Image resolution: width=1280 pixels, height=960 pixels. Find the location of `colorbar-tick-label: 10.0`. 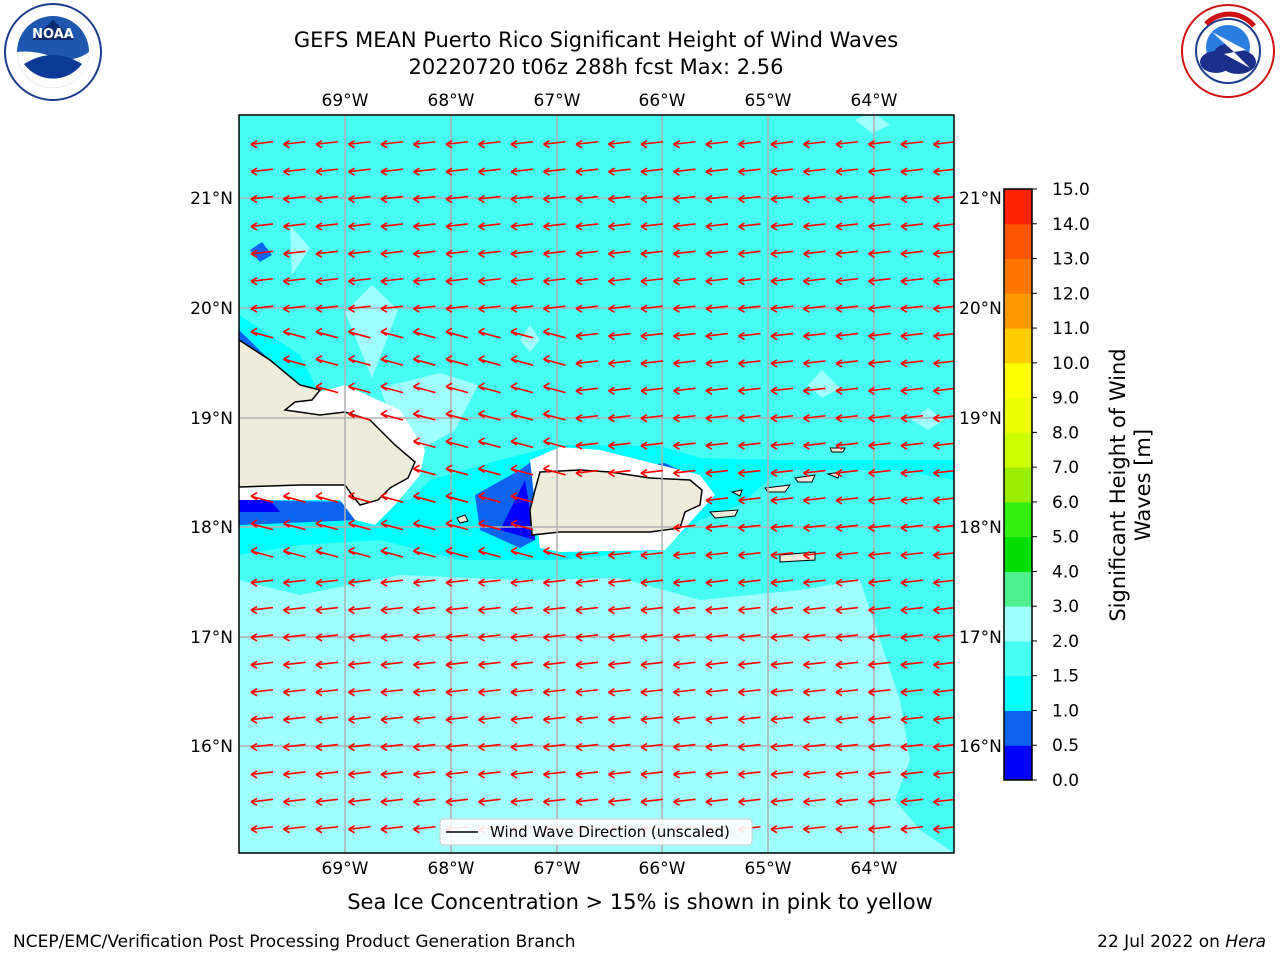

colorbar-tick-label: 10.0 is located at coordinates (1071, 364).